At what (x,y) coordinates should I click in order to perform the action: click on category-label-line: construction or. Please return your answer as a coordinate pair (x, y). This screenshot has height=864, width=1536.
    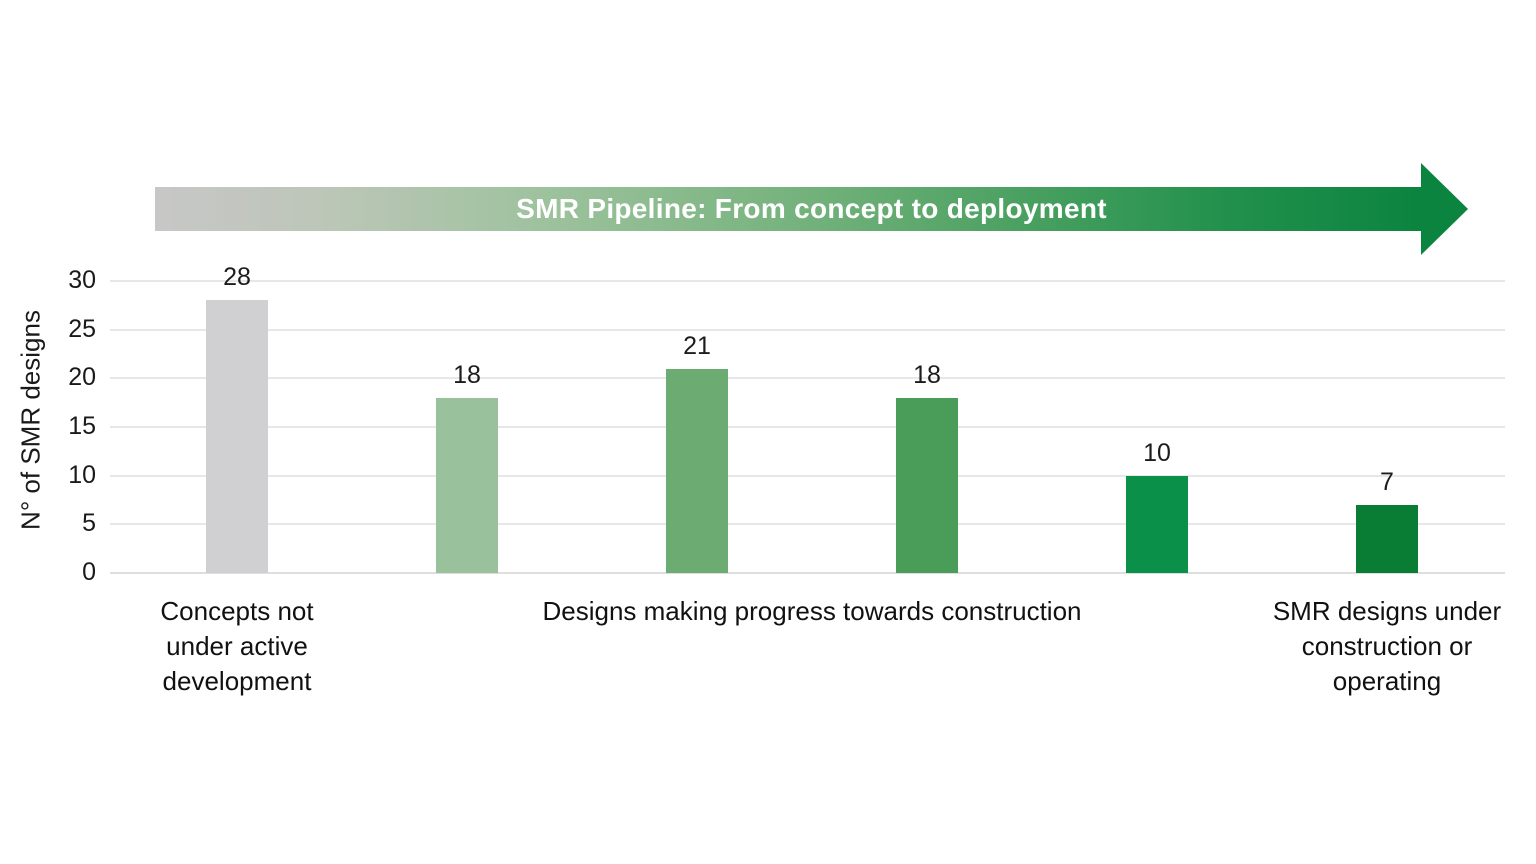
    Looking at the image, I should click on (1387, 646).